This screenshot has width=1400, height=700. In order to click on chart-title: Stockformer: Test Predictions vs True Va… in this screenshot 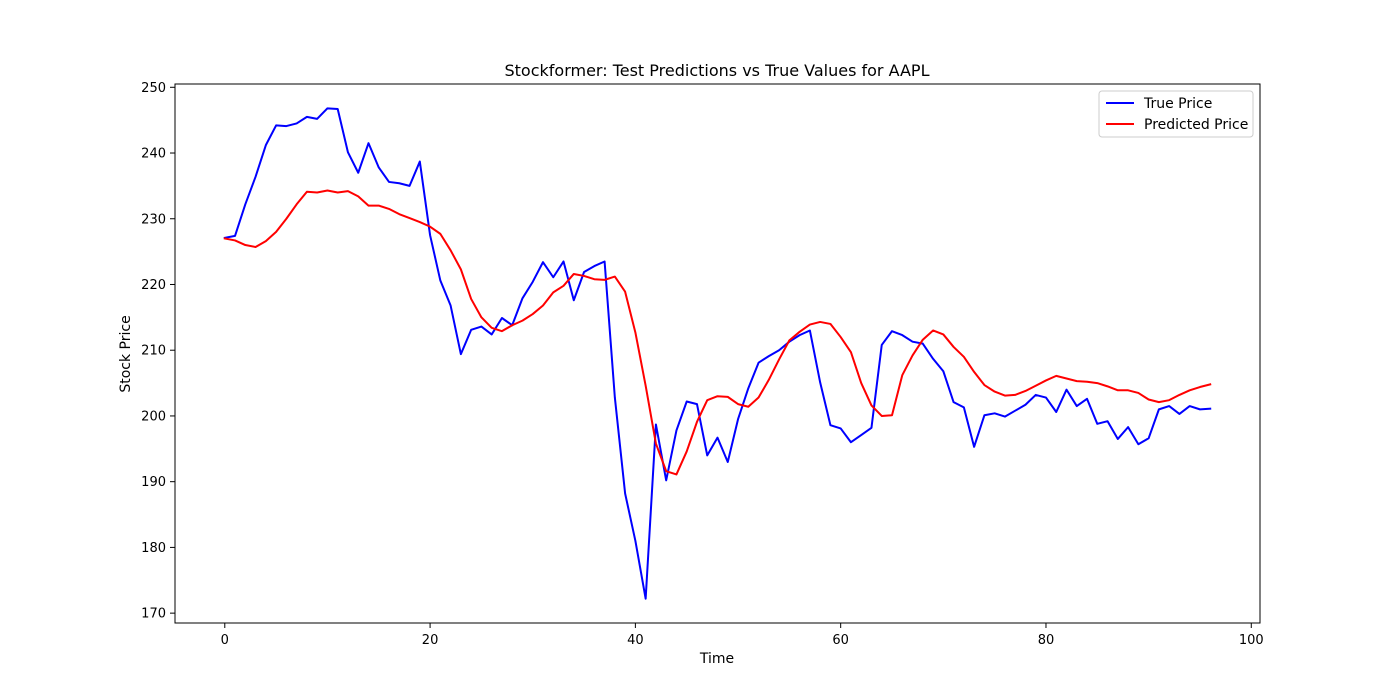, I will do `click(716, 70)`.